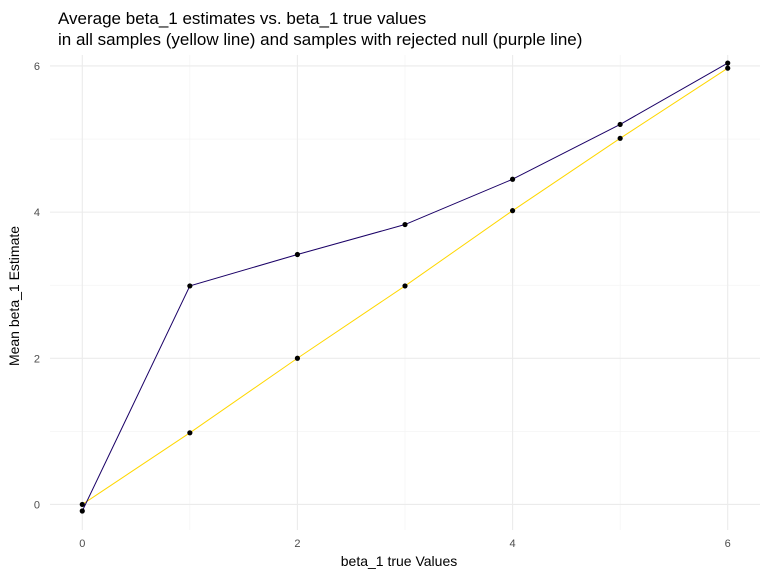 Image resolution: width=768 pixels, height=576 pixels. What do you see at coordinates (399, 561) in the screenshot?
I see `x-axis-title: beta_1 true Values` at bounding box center [399, 561].